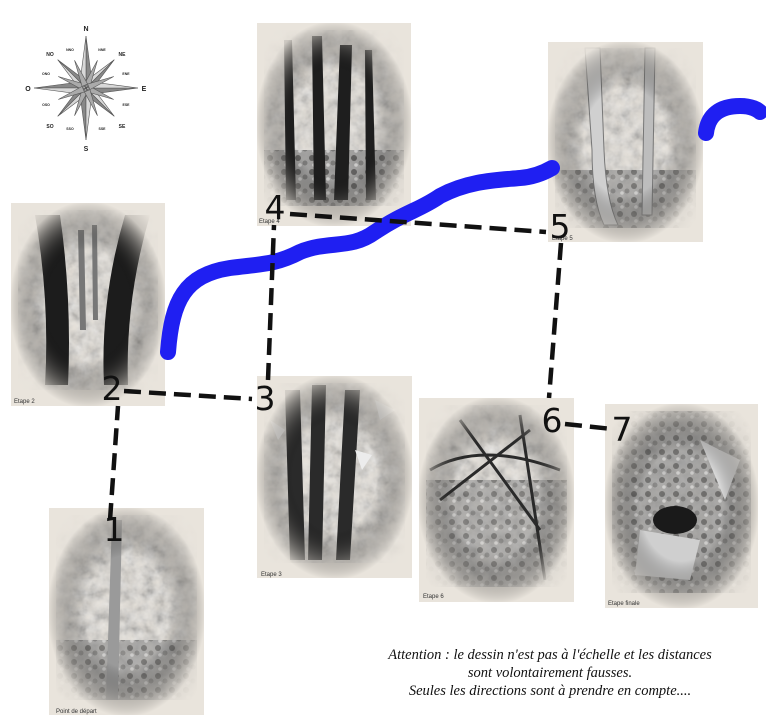  I want to click on photo-caption-etape3: Etape 3, so click(271, 575).